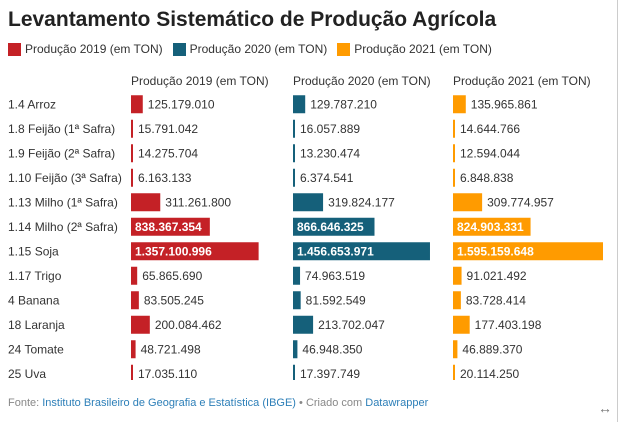  Describe the element at coordinates (94, 49) in the screenshot. I see `legend-label-2019: Produção 2019 (em TON)` at that location.